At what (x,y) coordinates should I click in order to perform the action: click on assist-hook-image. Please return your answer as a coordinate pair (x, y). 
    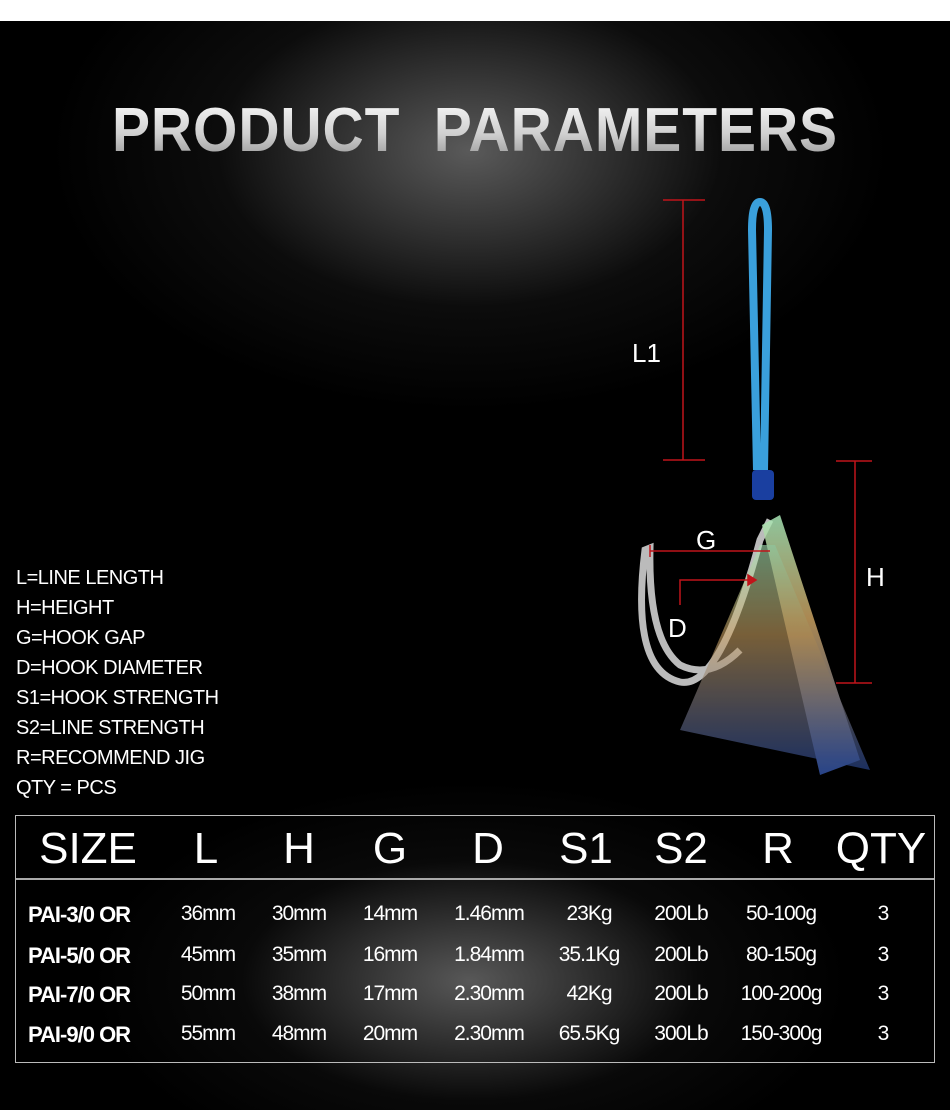
    Looking at the image, I should click on (755, 486).